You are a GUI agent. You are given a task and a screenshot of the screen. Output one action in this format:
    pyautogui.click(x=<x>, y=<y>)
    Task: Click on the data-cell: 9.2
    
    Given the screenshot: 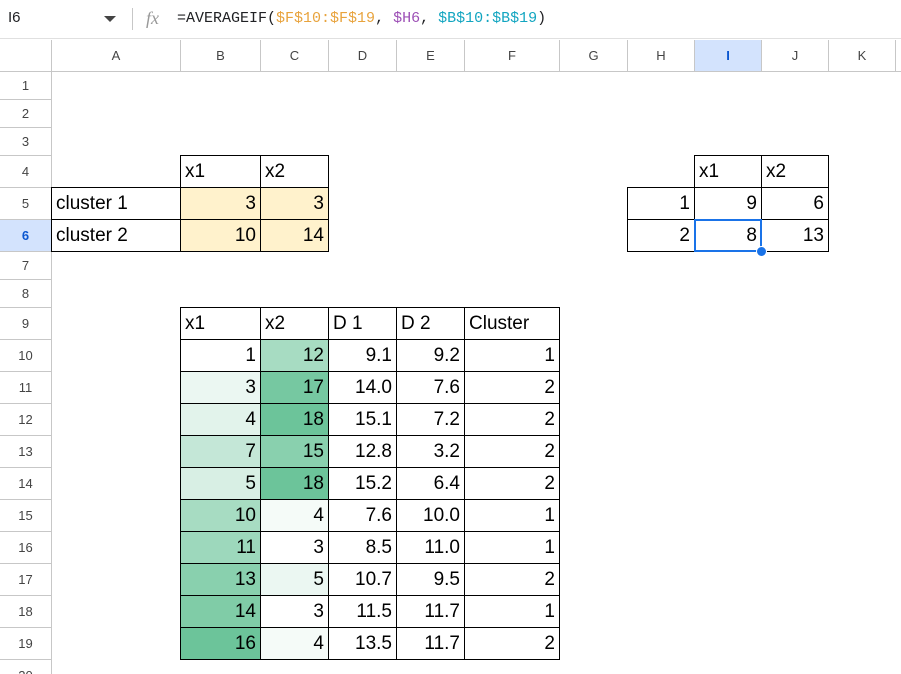 What is the action you would take?
    pyautogui.click(x=430, y=355)
    